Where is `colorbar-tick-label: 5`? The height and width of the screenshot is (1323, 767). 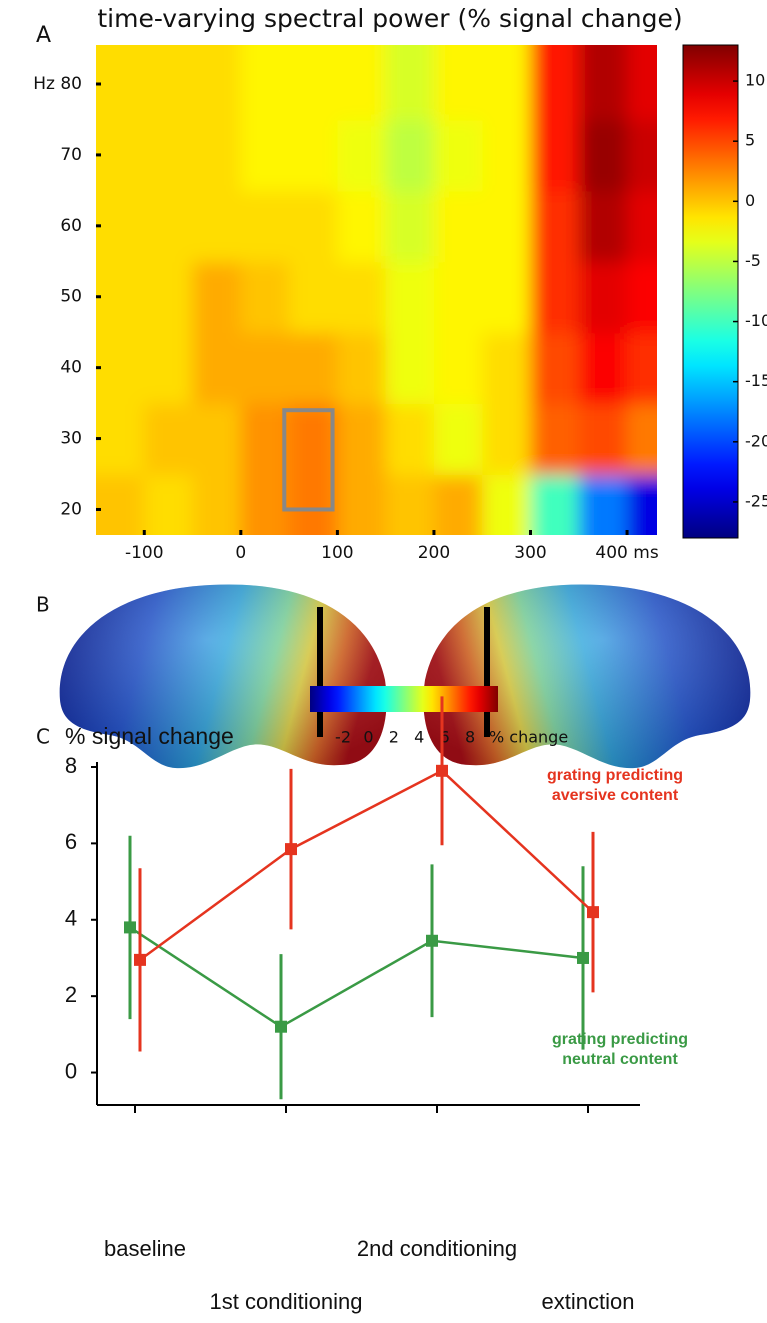 colorbar-tick-label: 5 is located at coordinates (750, 140).